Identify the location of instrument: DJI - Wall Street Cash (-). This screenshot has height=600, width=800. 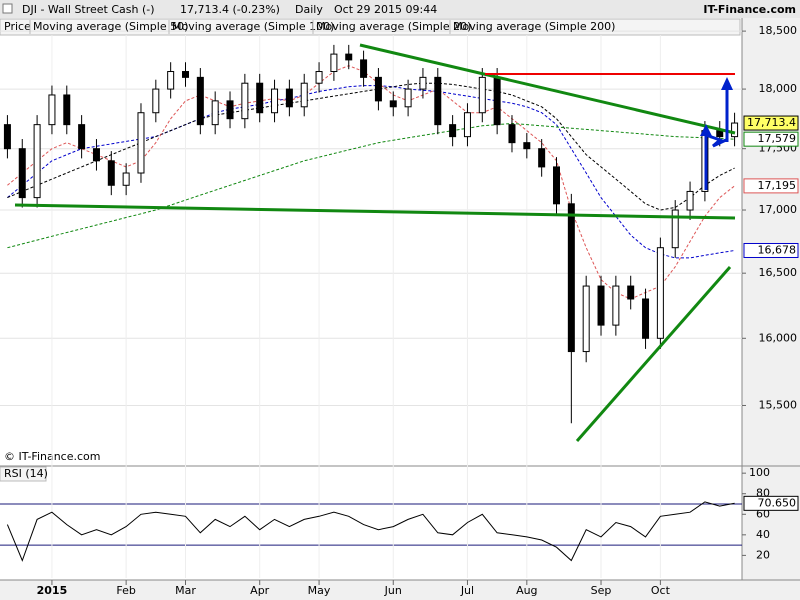
(88, 9).